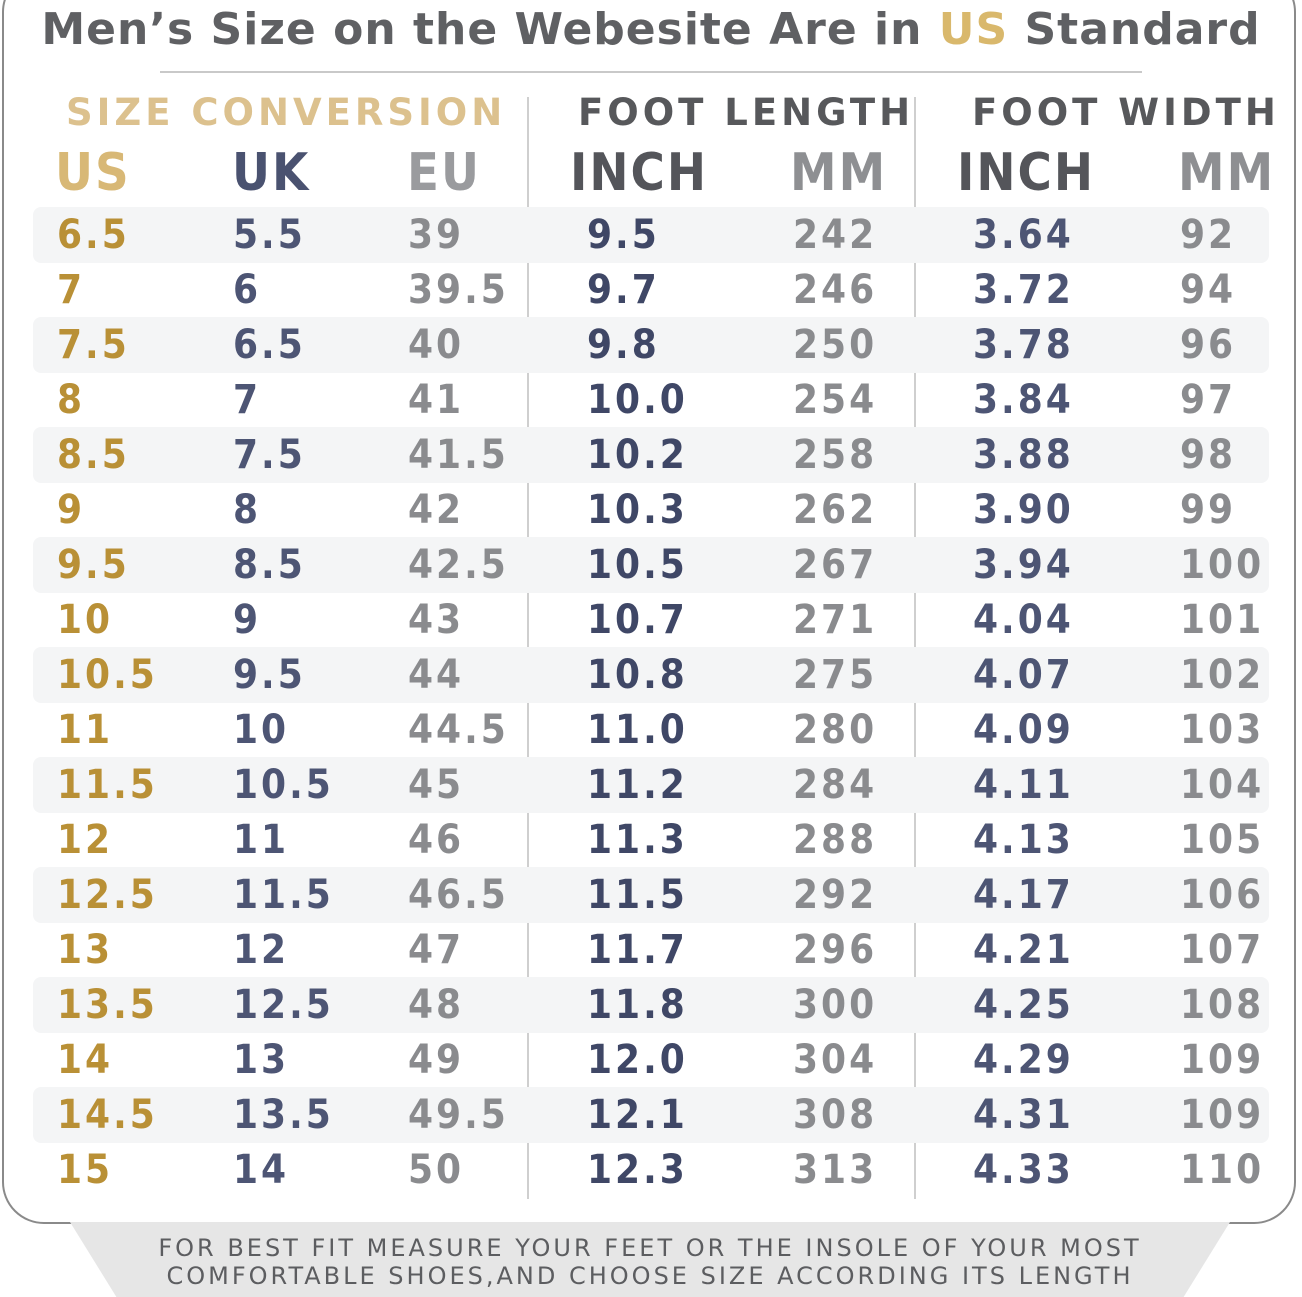 The image size is (1302, 1297). I want to click on length-inch-cell: 12.1, so click(637, 1115).